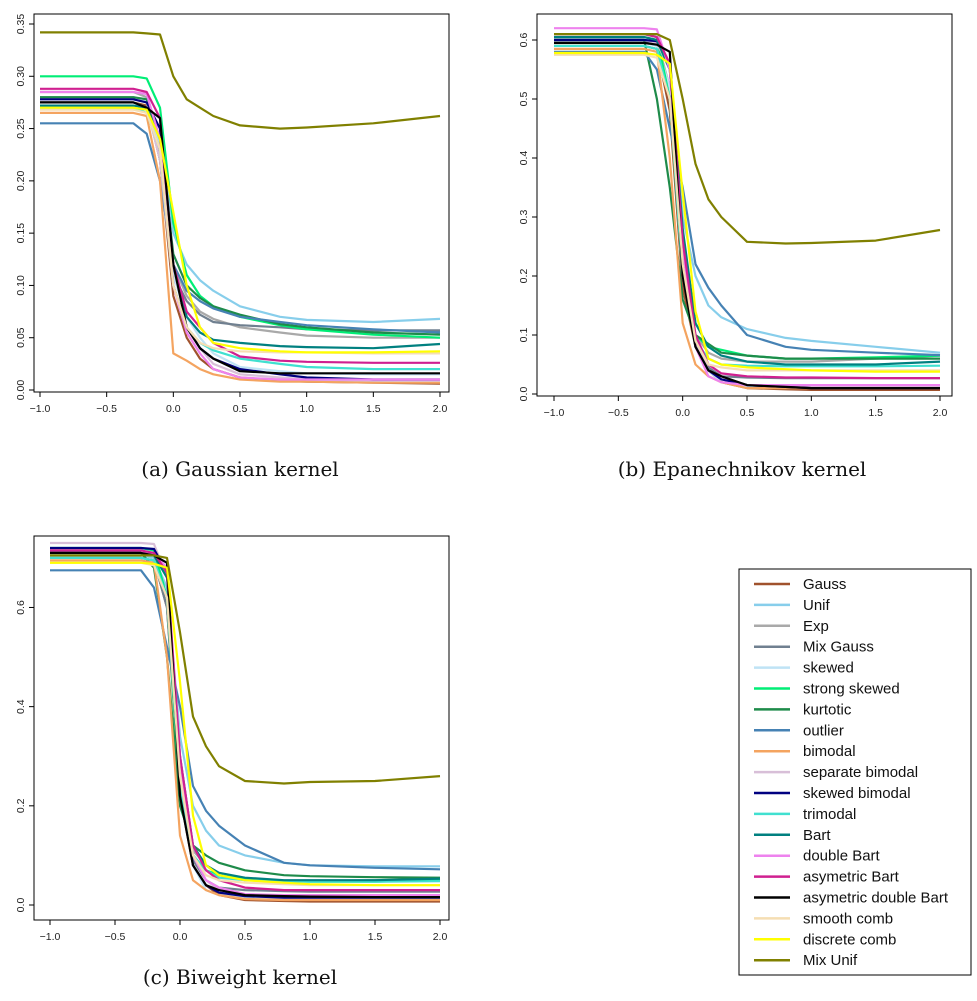  I want to click on y-tick-label: 0.15, so click(21, 233).